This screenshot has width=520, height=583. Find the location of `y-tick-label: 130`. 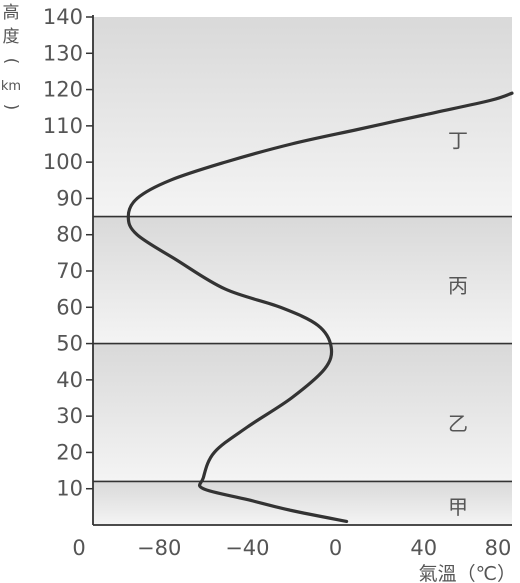

y-tick-label: 130 is located at coordinates (63, 53).